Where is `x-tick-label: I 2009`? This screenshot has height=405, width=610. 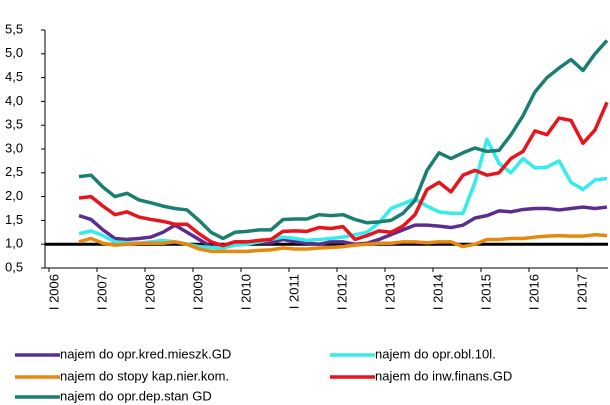
x-tick-label: I 2009 is located at coordinates (197, 292).